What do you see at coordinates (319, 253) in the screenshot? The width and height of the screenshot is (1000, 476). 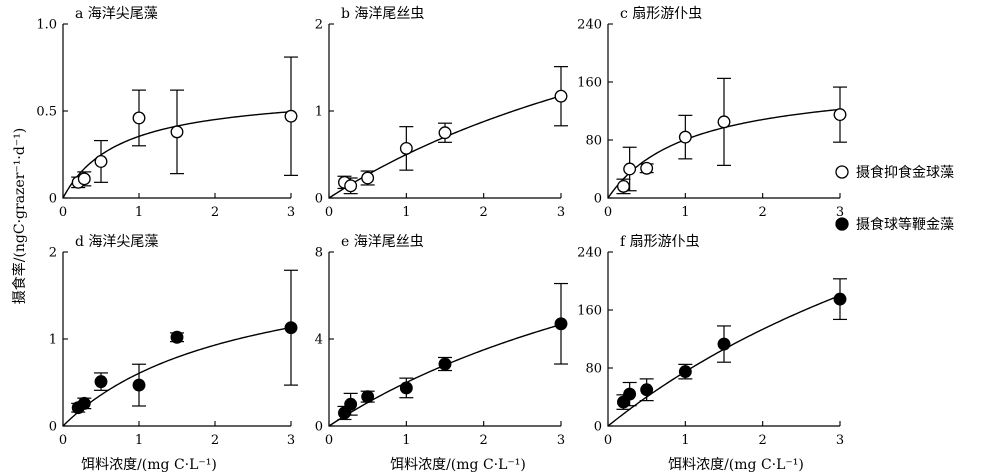 I see `y-tick-label: 8` at bounding box center [319, 253].